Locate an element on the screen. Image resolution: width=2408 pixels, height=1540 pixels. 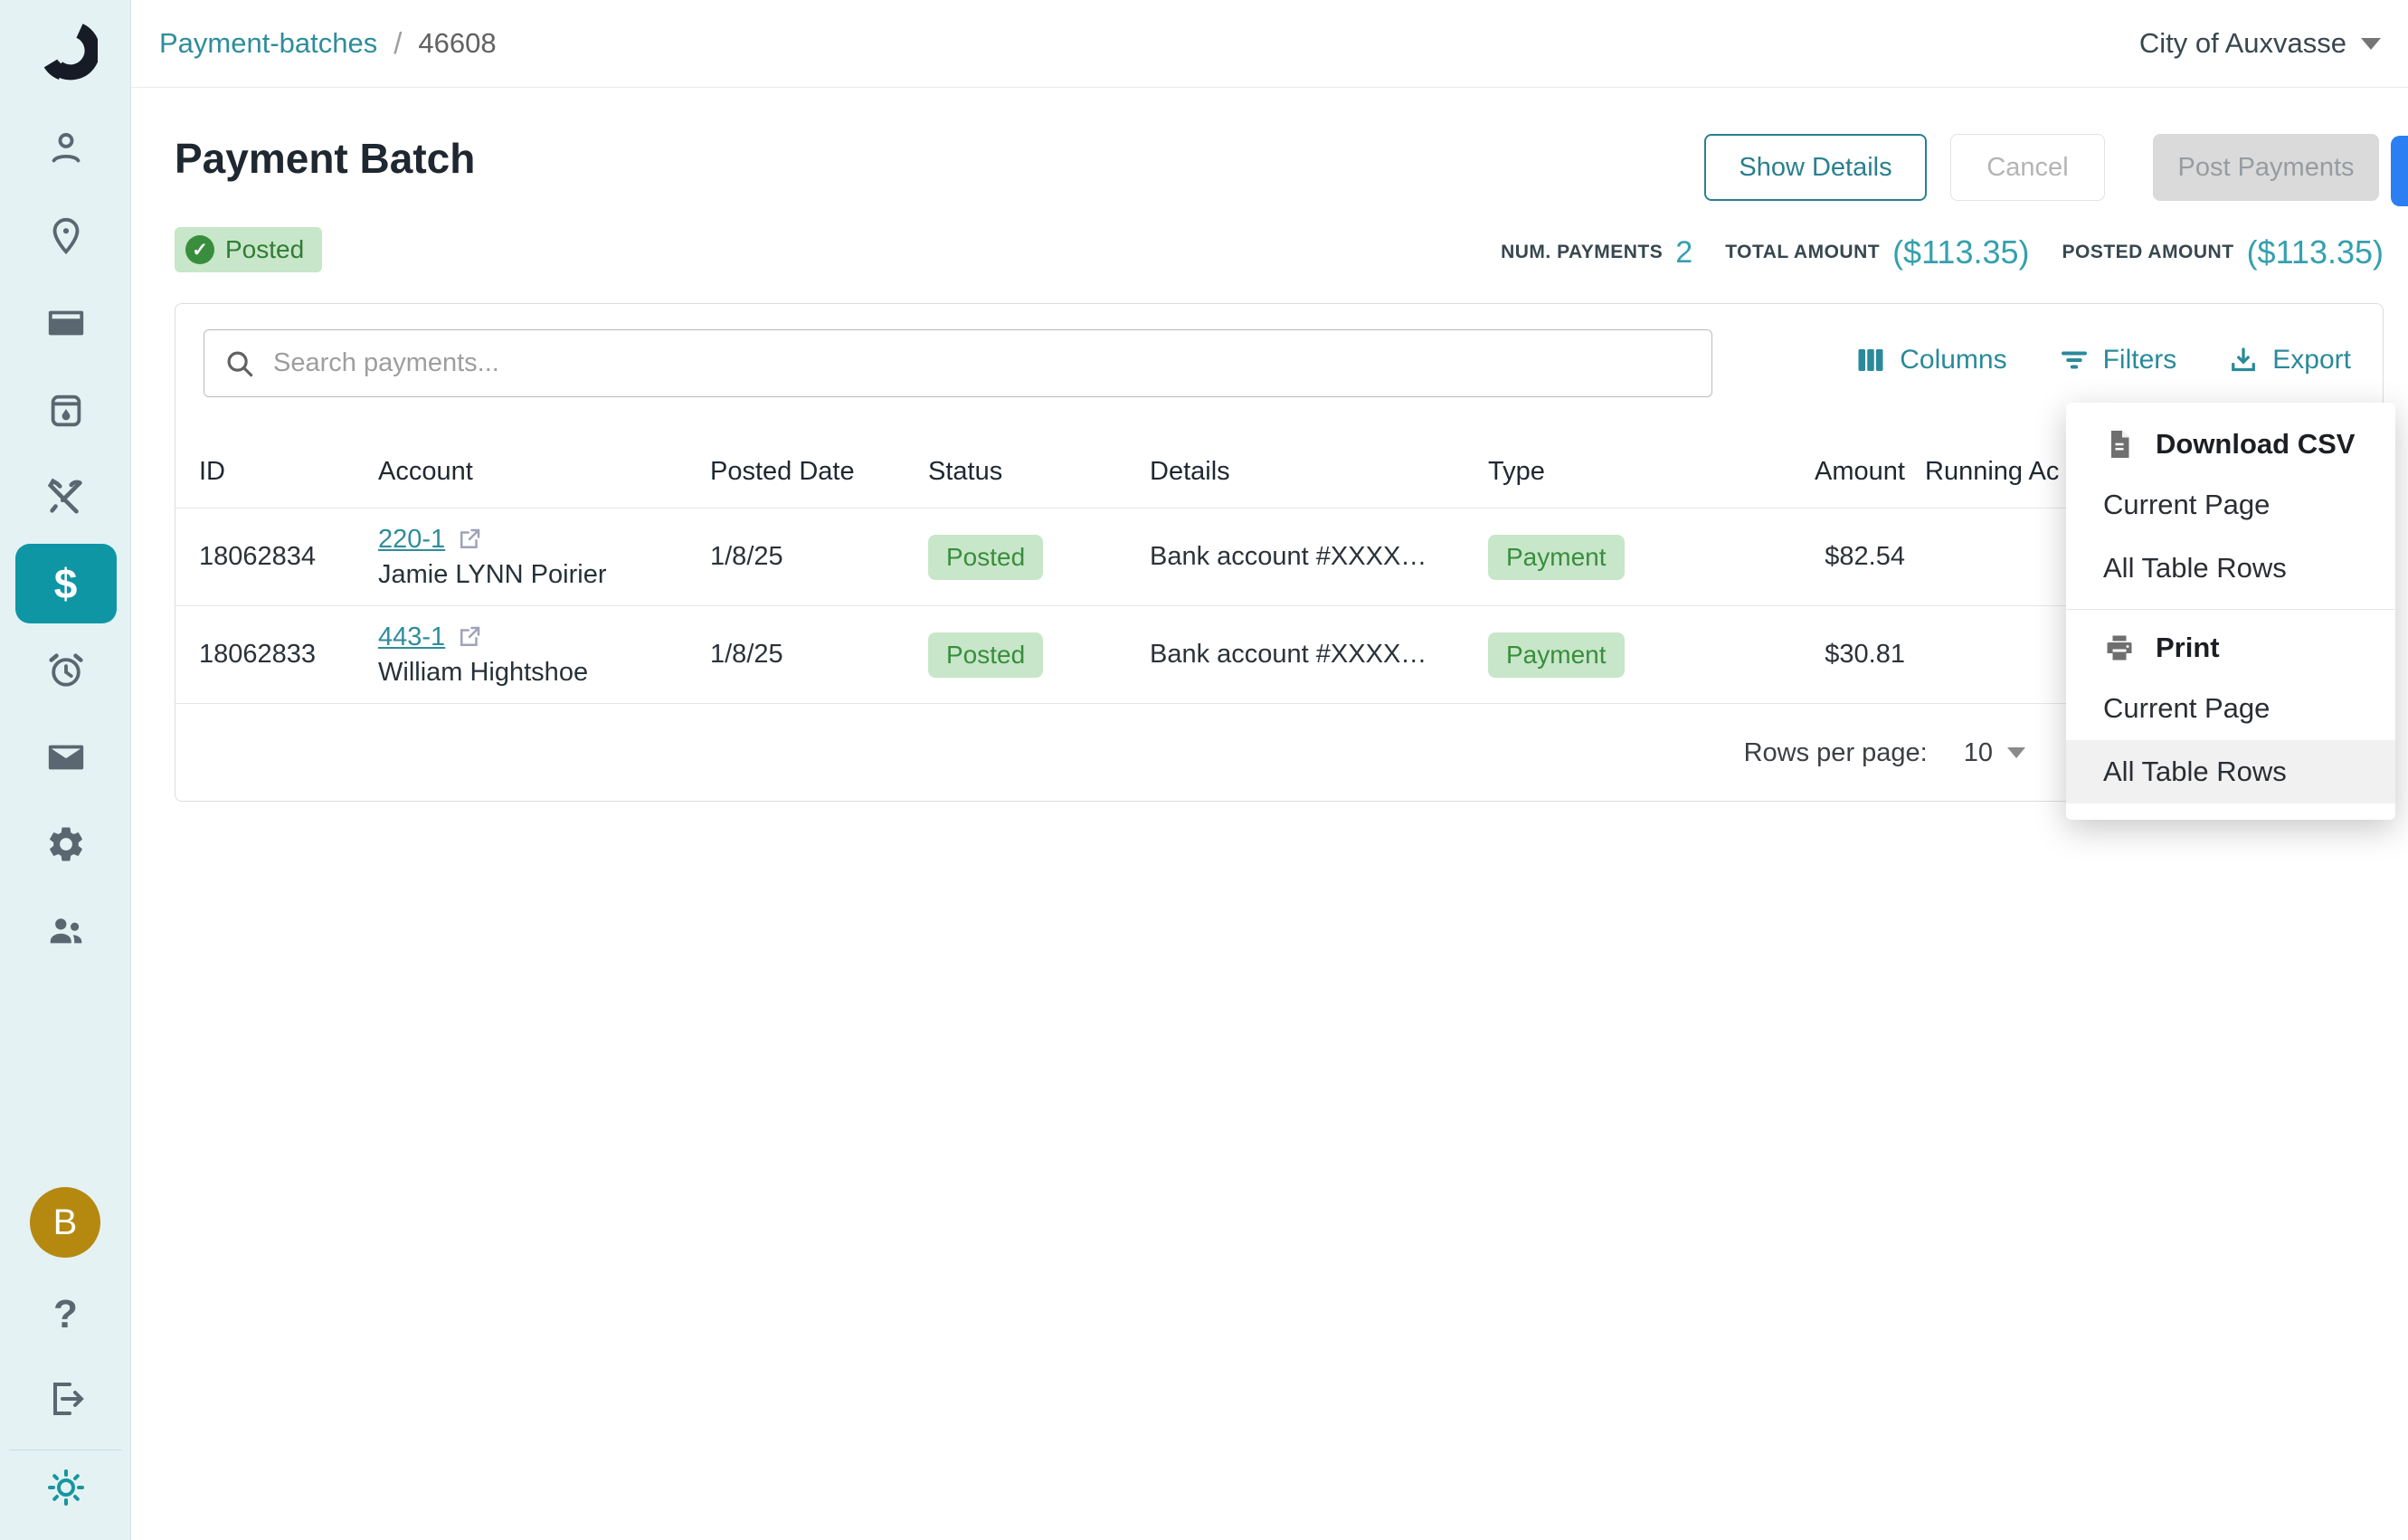
show-details-button: Show Details is located at coordinates (1815, 168).